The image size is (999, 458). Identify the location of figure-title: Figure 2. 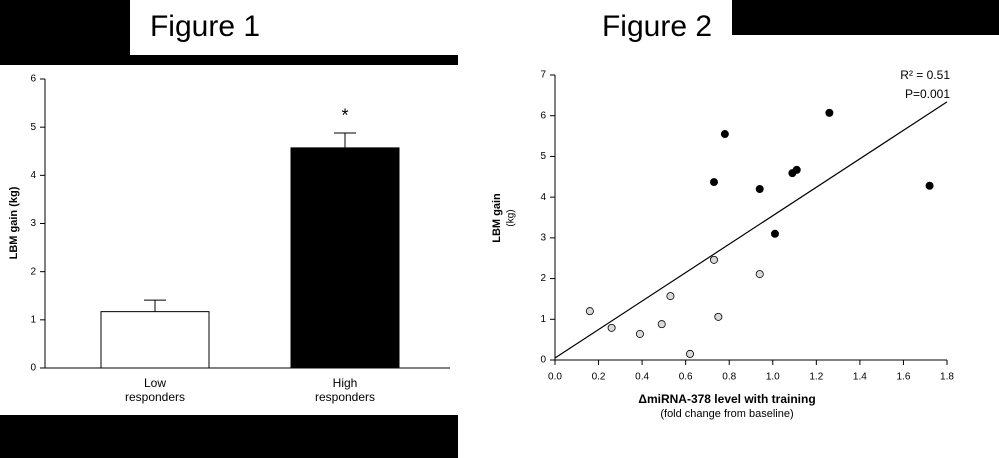
(657, 26).